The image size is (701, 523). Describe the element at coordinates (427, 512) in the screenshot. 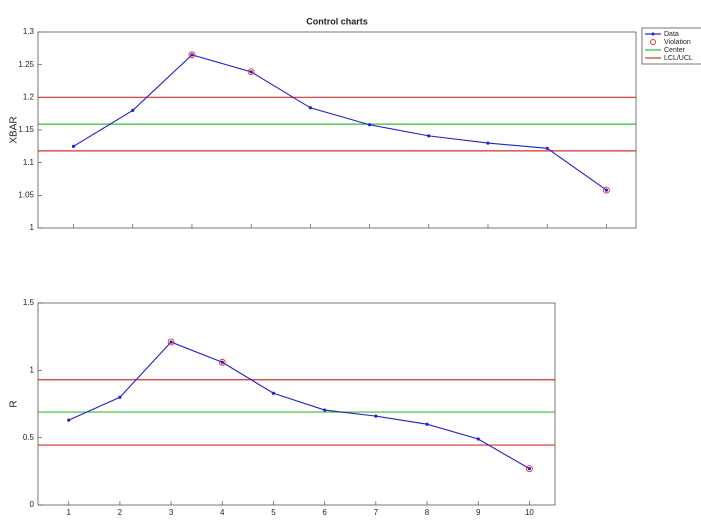

I see `x-tick-label: 8` at that location.